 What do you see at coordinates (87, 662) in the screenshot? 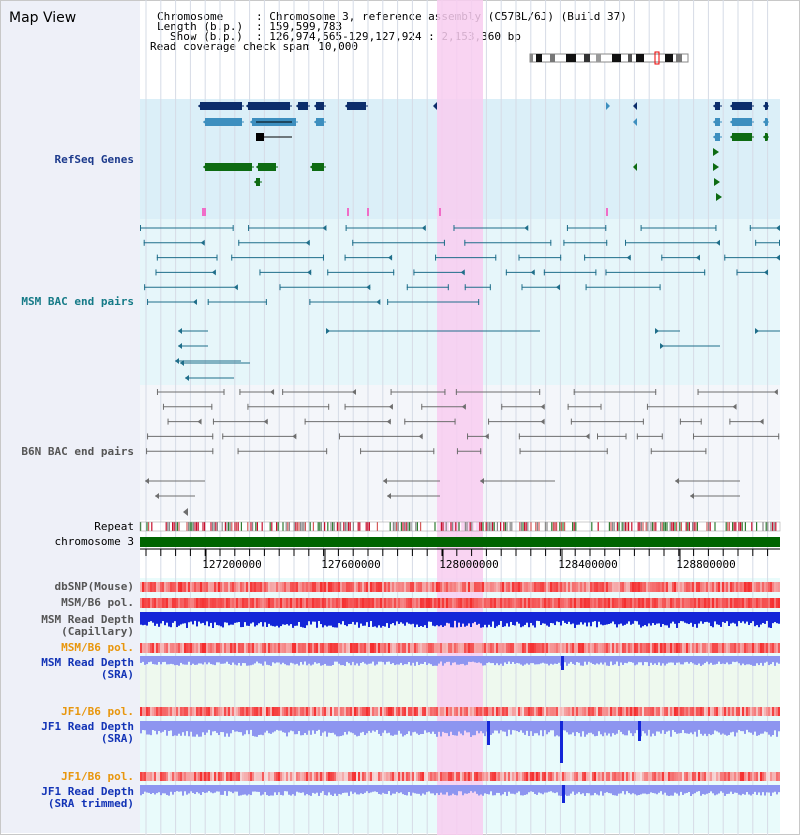
I see `track-label-msm-depth-sra: MSM Read Depth` at bounding box center [87, 662].